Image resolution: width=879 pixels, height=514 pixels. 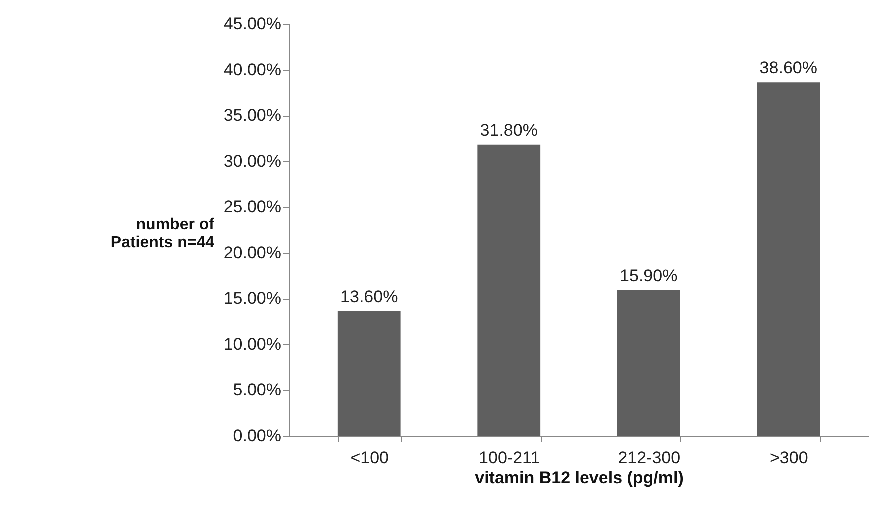 I want to click on y-tick-label: 5.00%, so click(x=257, y=390).